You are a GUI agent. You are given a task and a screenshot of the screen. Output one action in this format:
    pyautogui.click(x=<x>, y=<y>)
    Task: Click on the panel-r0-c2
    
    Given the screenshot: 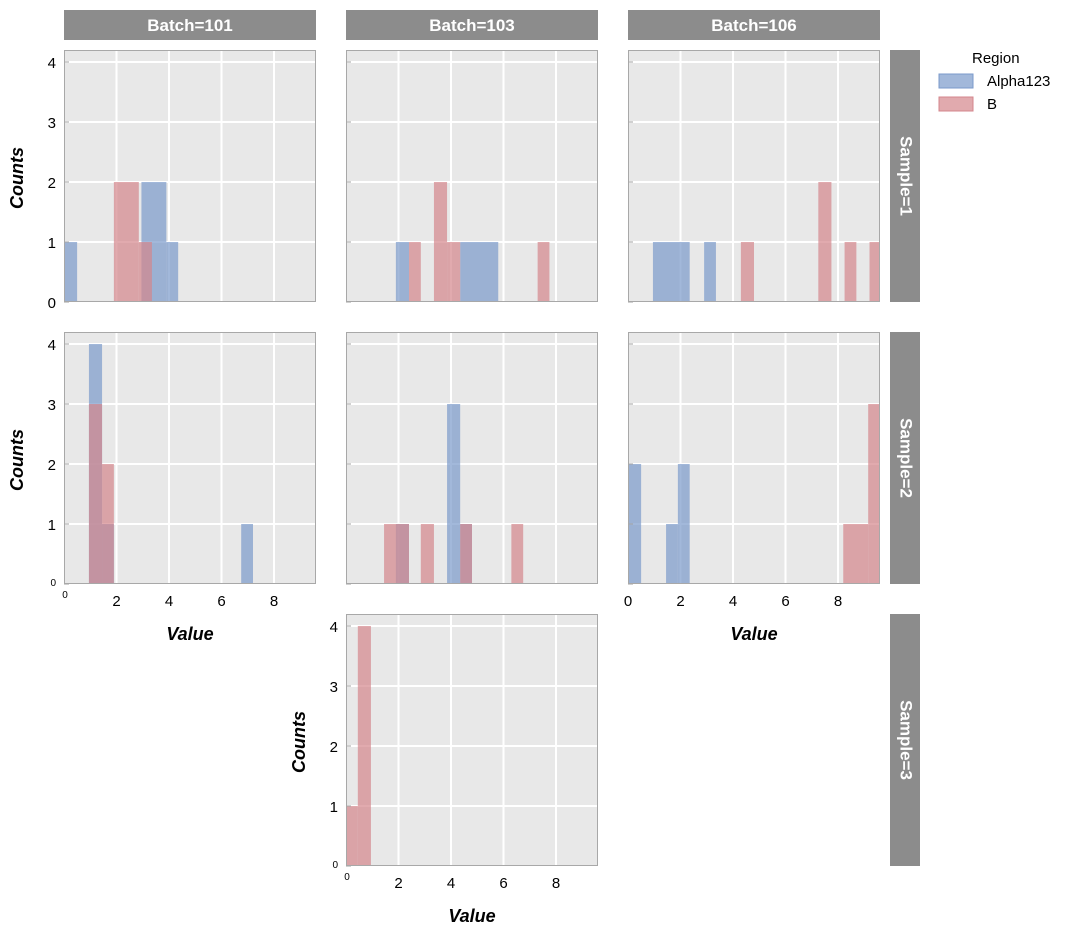 What is the action you would take?
    pyautogui.click(x=754, y=176)
    